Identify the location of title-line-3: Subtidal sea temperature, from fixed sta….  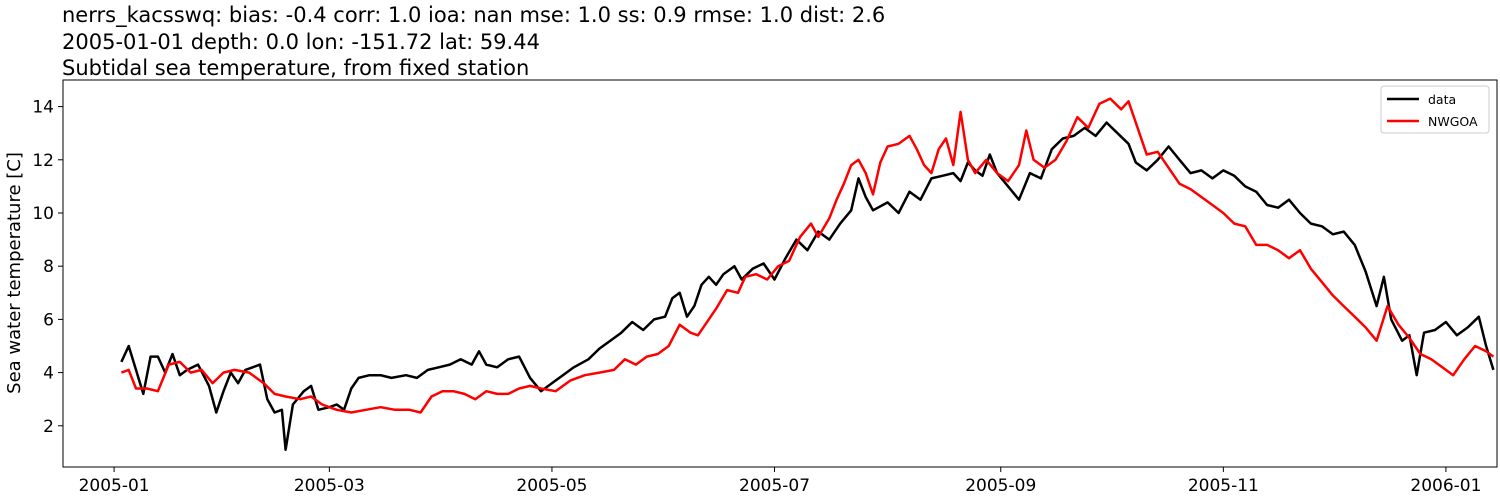
(295, 68).